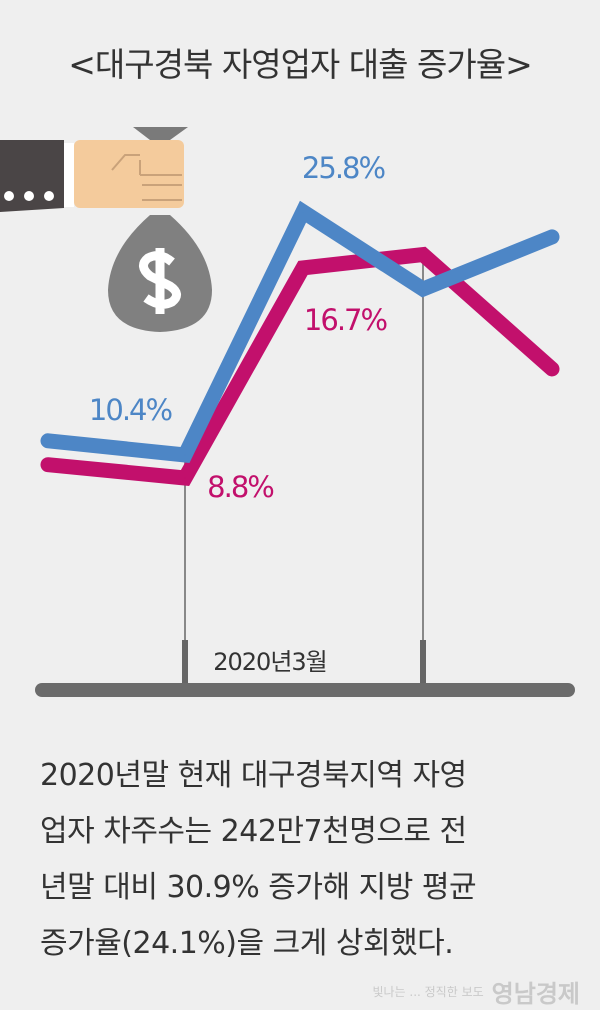 The width and height of the screenshot is (600, 1010). Describe the element at coordinates (240, 487) in the screenshot. I see `data-label: 8.8%` at that location.